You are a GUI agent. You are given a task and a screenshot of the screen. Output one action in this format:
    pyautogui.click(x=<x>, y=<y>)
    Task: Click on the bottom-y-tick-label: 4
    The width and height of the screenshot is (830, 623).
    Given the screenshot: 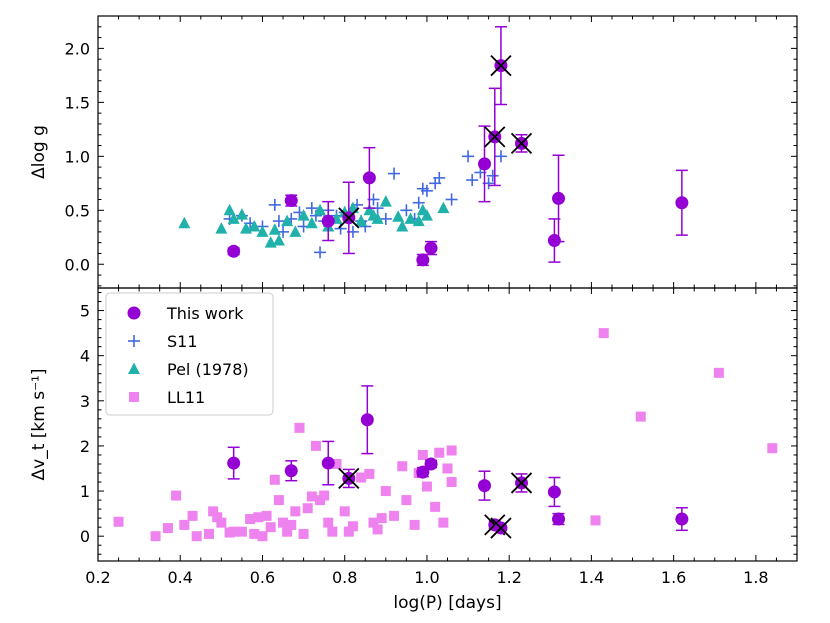 What is the action you would take?
    pyautogui.click(x=85, y=356)
    